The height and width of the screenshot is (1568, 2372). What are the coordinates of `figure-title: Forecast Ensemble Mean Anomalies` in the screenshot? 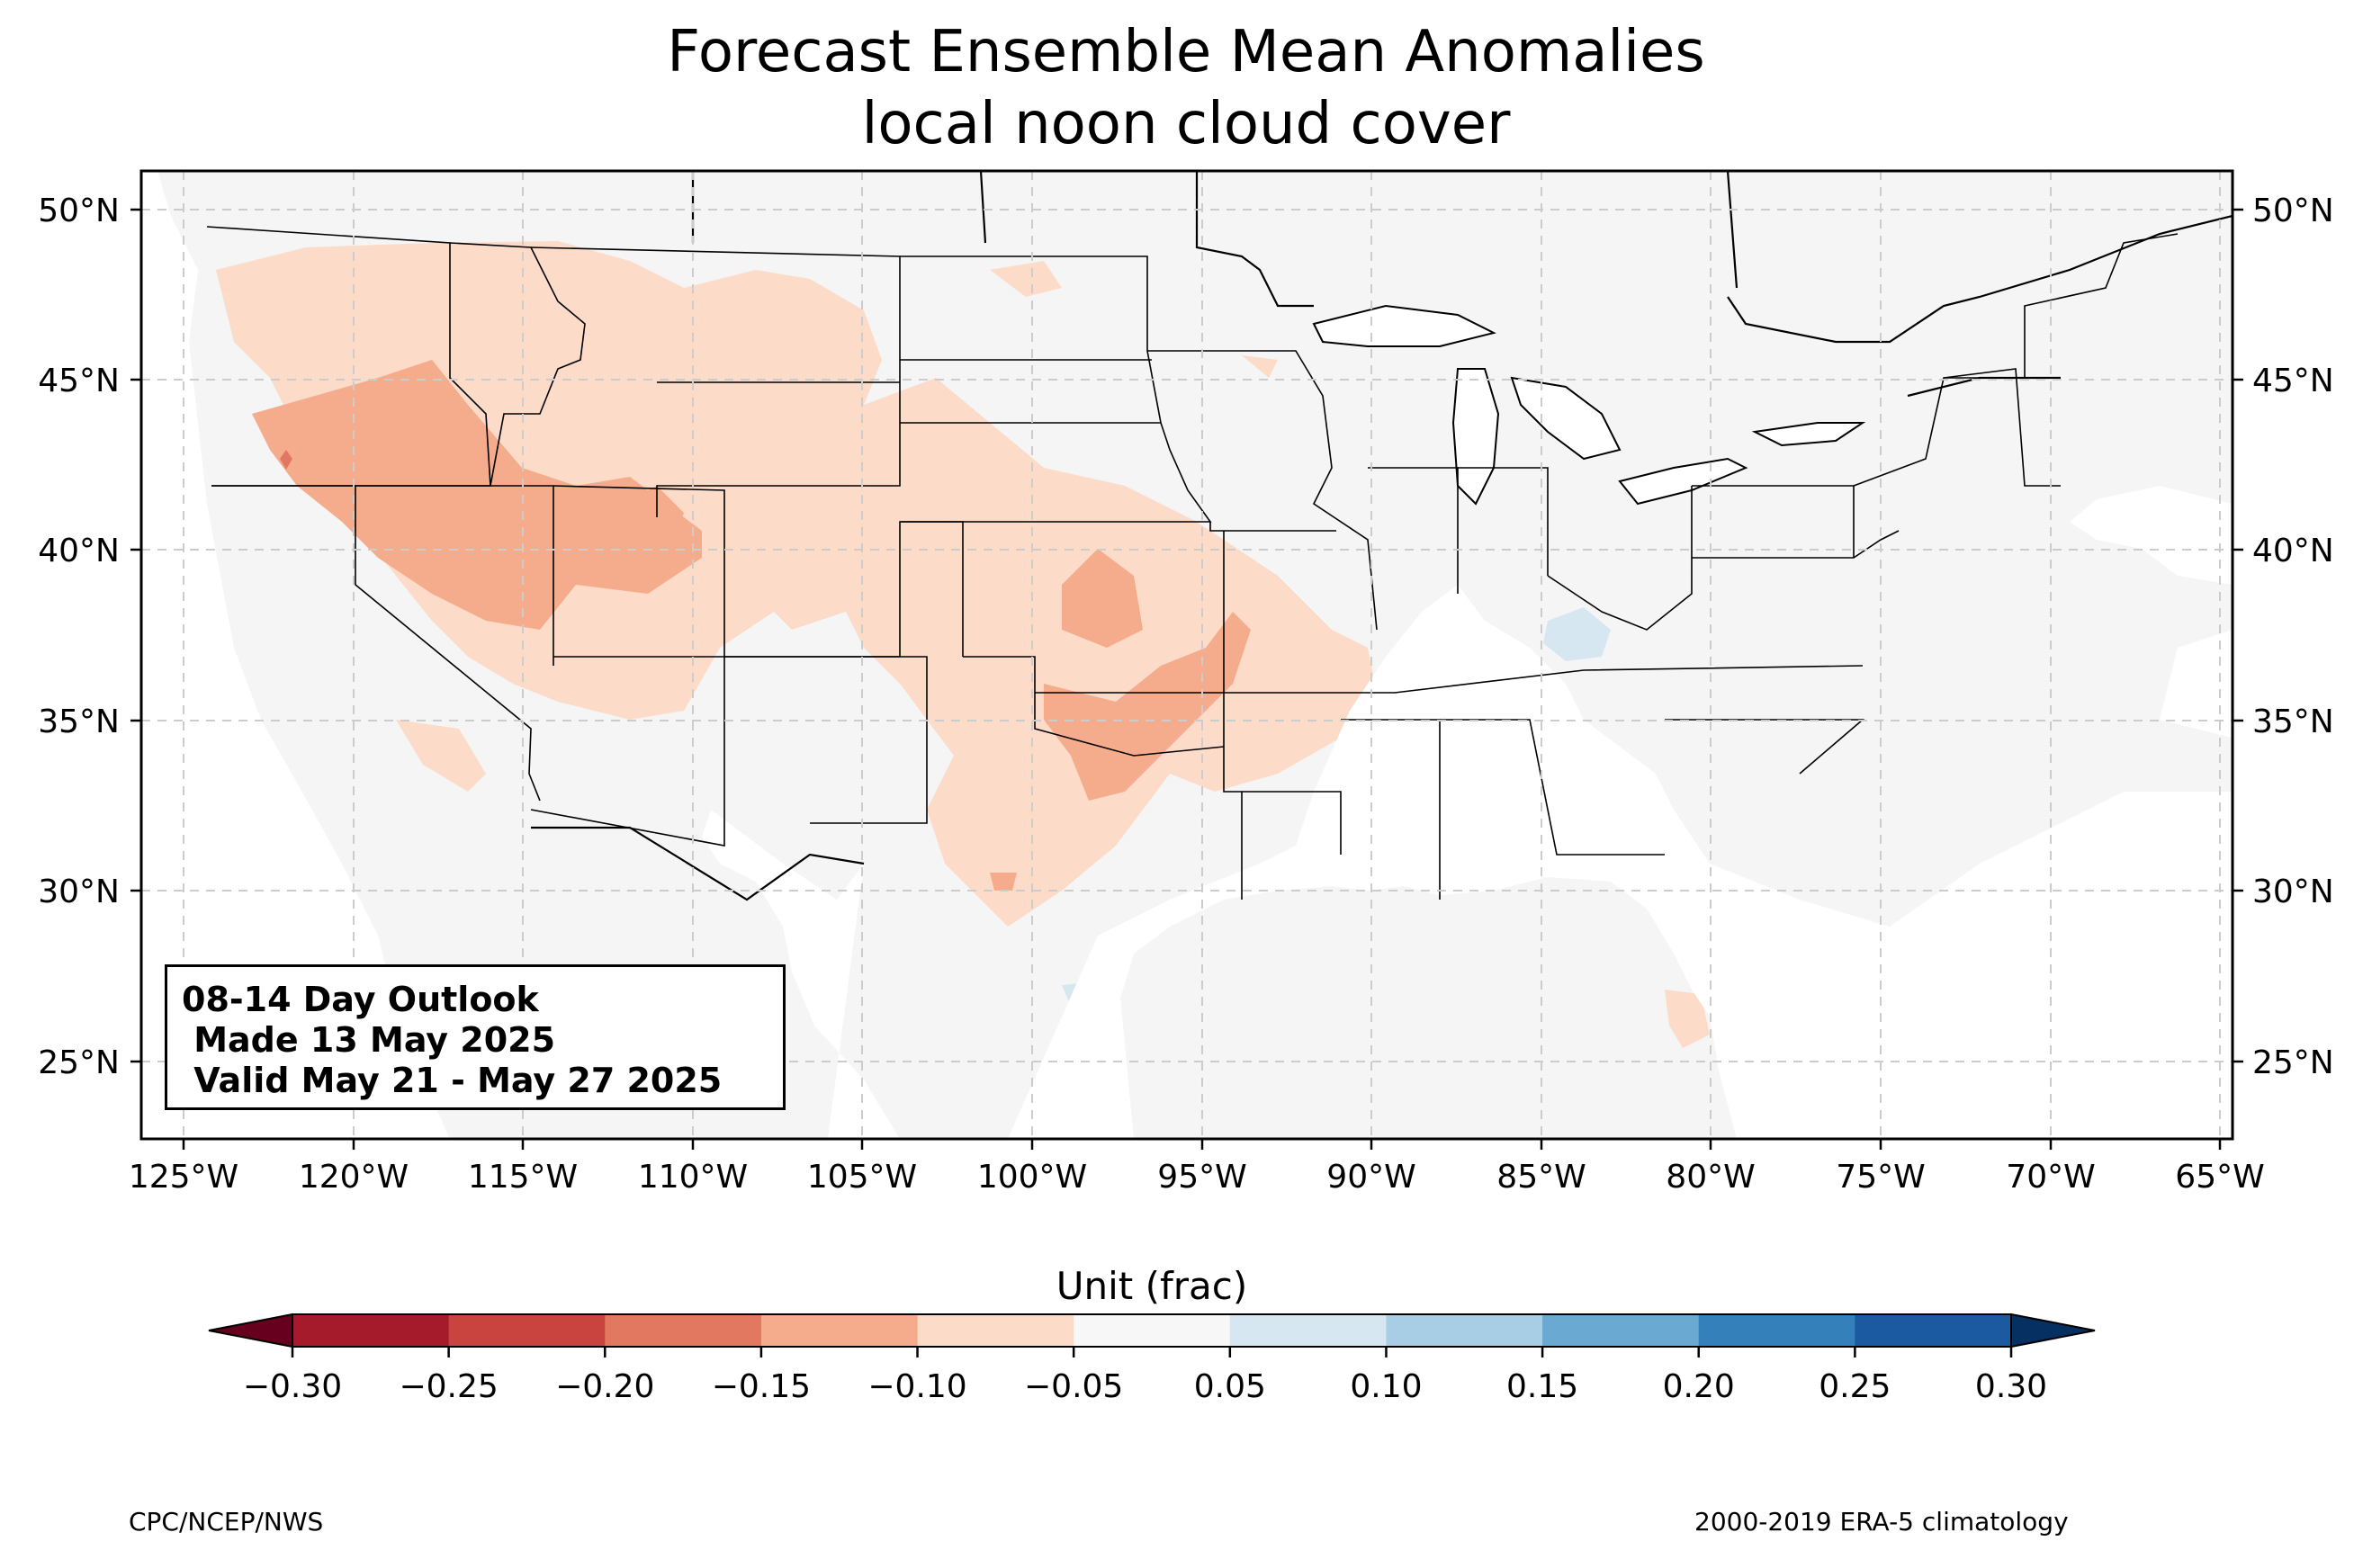 It's located at (1186, 52).